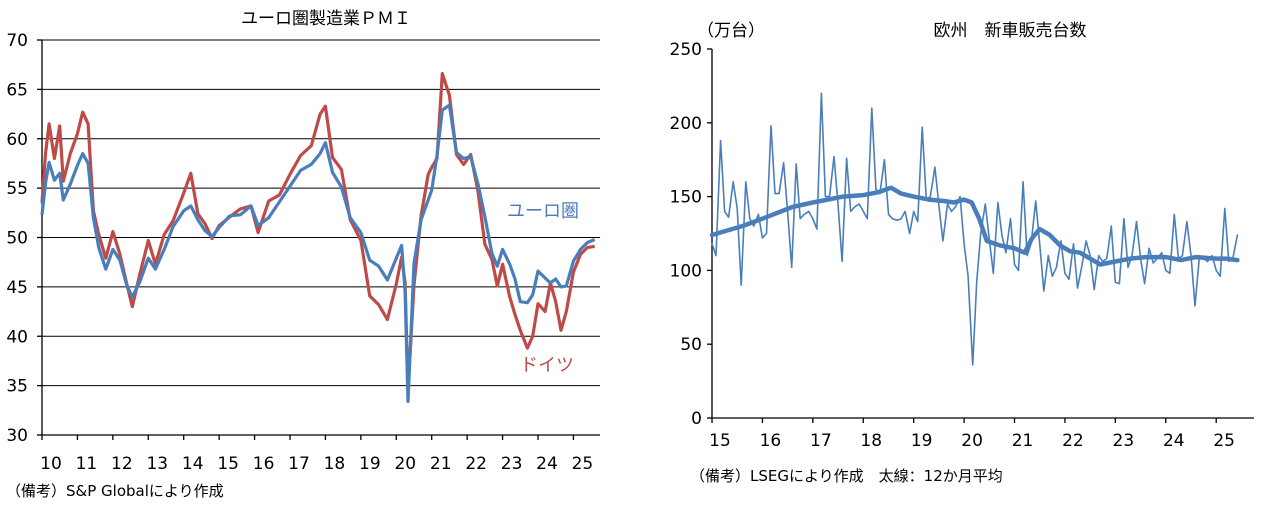  What do you see at coordinates (731, 31) in the screenshot?
I see `y-axis-unit-label: （万台）` at bounding box center [731, 31].